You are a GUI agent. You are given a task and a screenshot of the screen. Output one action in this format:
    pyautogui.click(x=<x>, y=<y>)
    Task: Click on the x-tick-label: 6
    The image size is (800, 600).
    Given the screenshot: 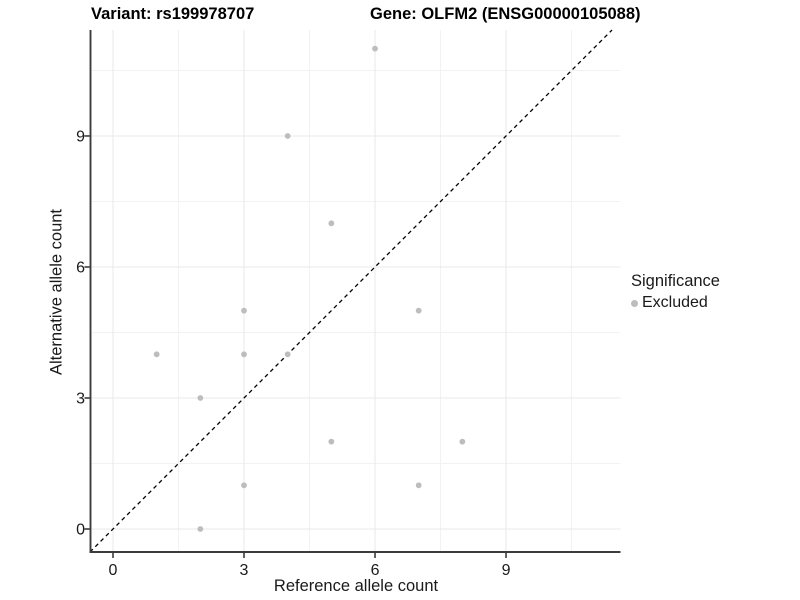 What is the action you would take?
    pyautogui.click(x=375, y=570)
    